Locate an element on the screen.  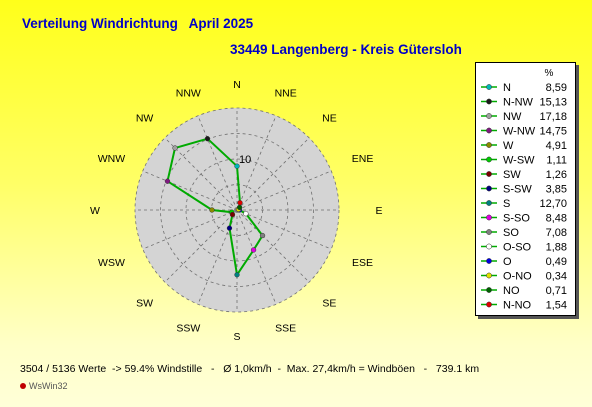
data-point-s-so is located at coordinates (253, 250).